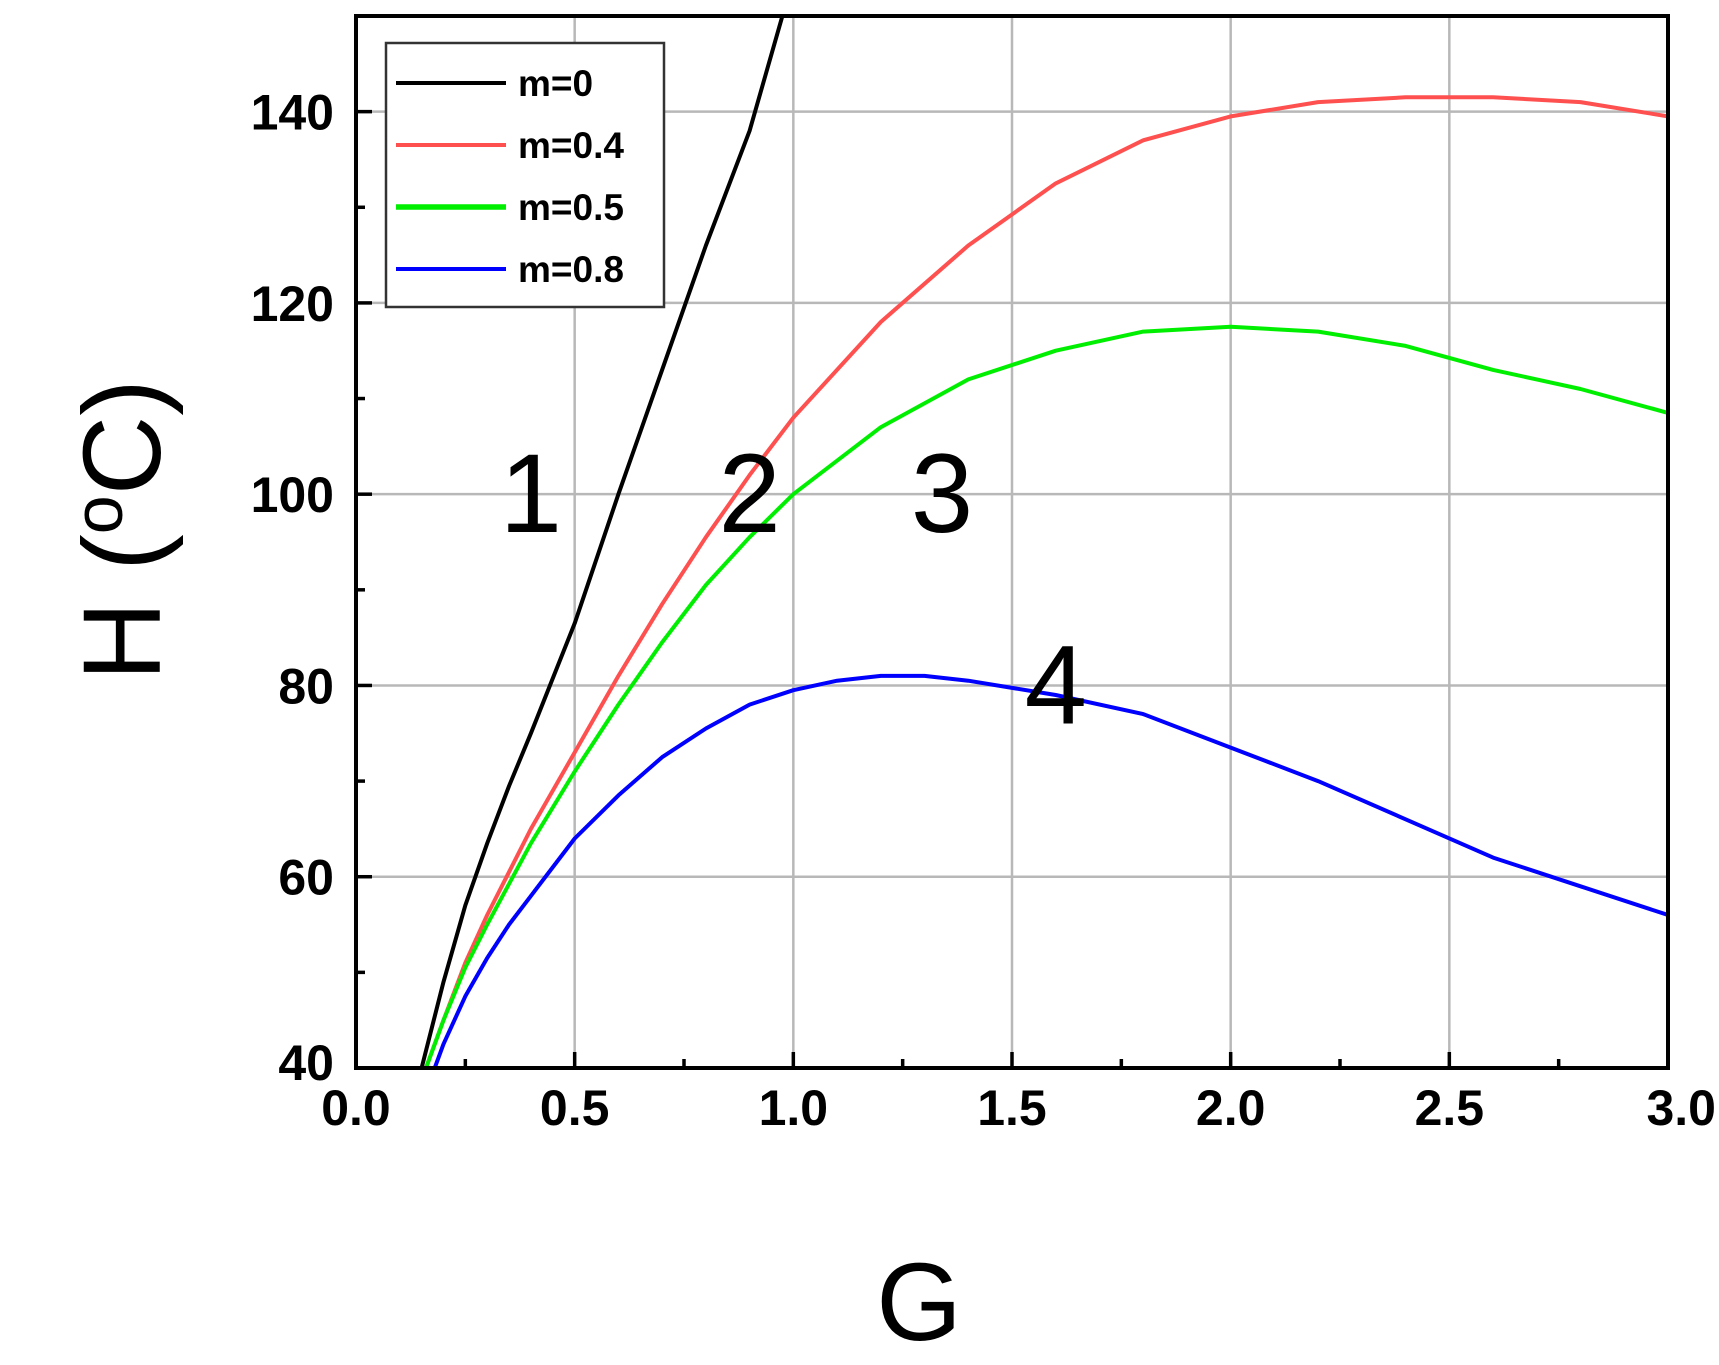  Describe the element at coordinates (356, 1108) in the screenshot. I see `x-tick-label: 0.0` at that location.